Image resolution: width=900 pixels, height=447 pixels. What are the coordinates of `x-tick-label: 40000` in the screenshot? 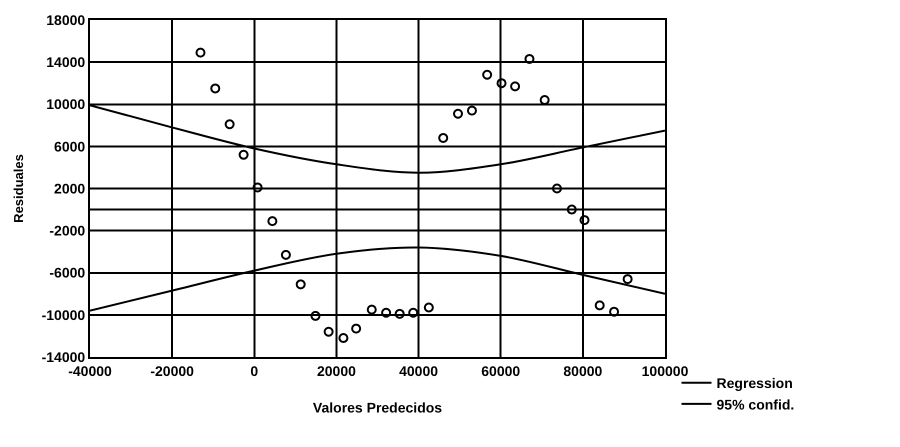 It's located at (418, 370).